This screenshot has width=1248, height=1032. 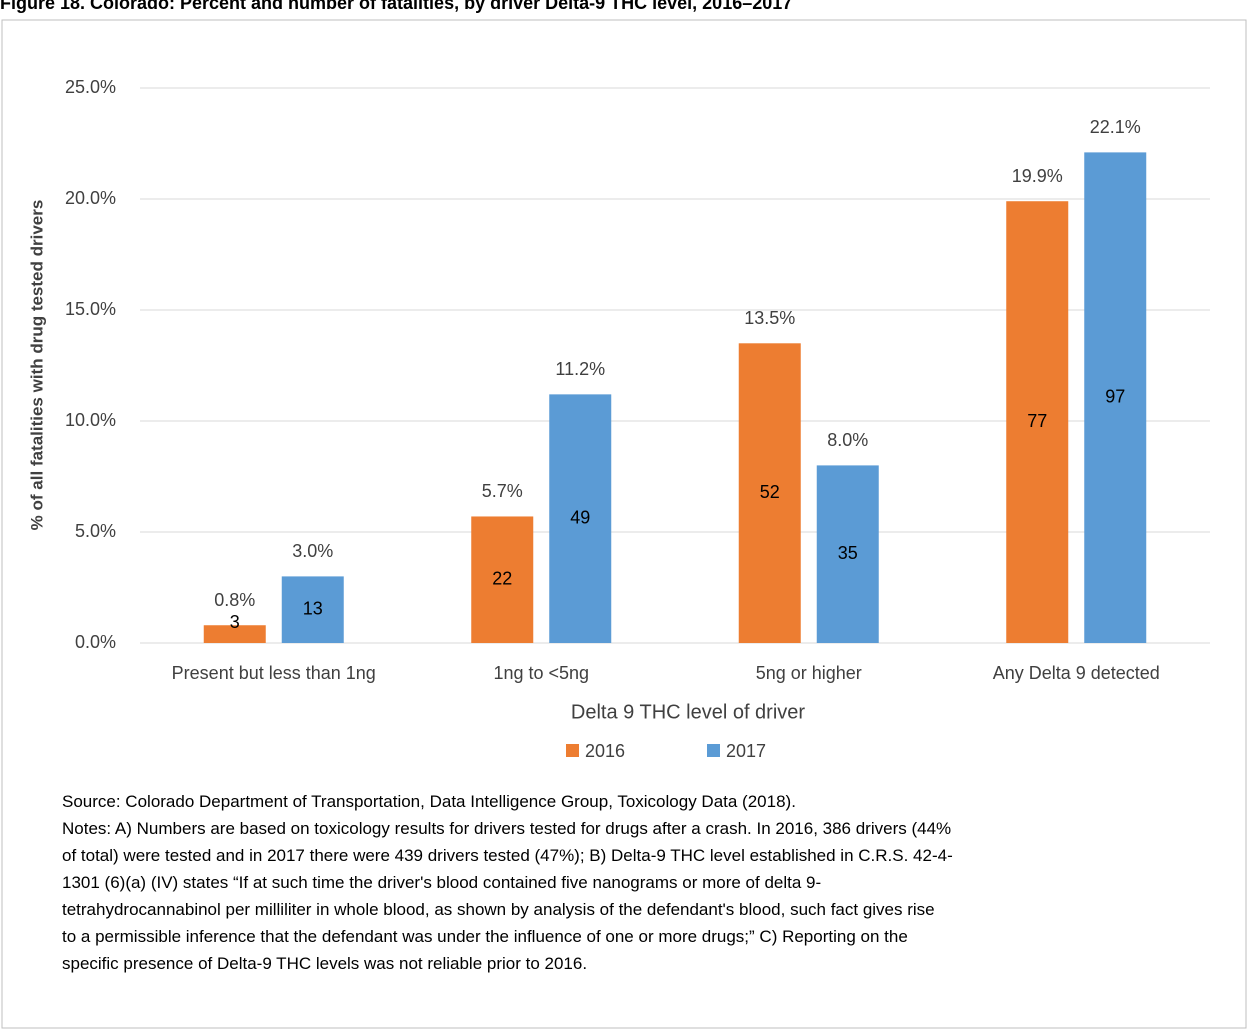 What do you see at coordinates (688, 712) in the screenshot?
I see `x-axis-title: Delta 9 THC level of driver` at bounding box center [688, 712].